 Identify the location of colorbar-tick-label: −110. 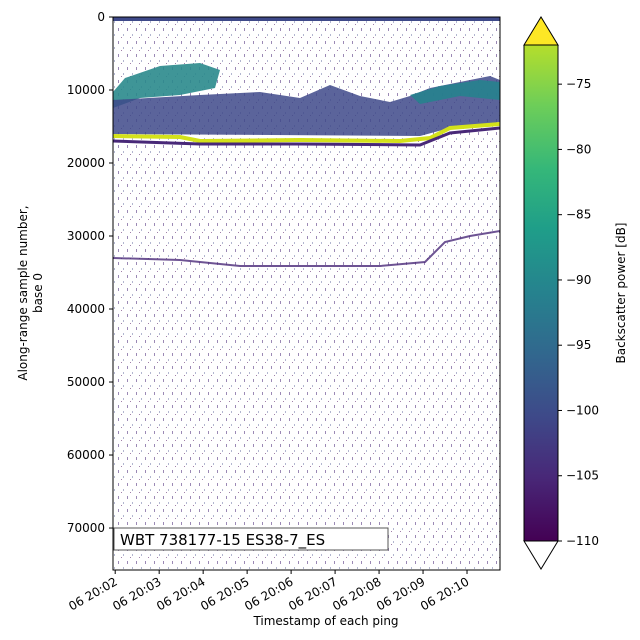
(582, 541).